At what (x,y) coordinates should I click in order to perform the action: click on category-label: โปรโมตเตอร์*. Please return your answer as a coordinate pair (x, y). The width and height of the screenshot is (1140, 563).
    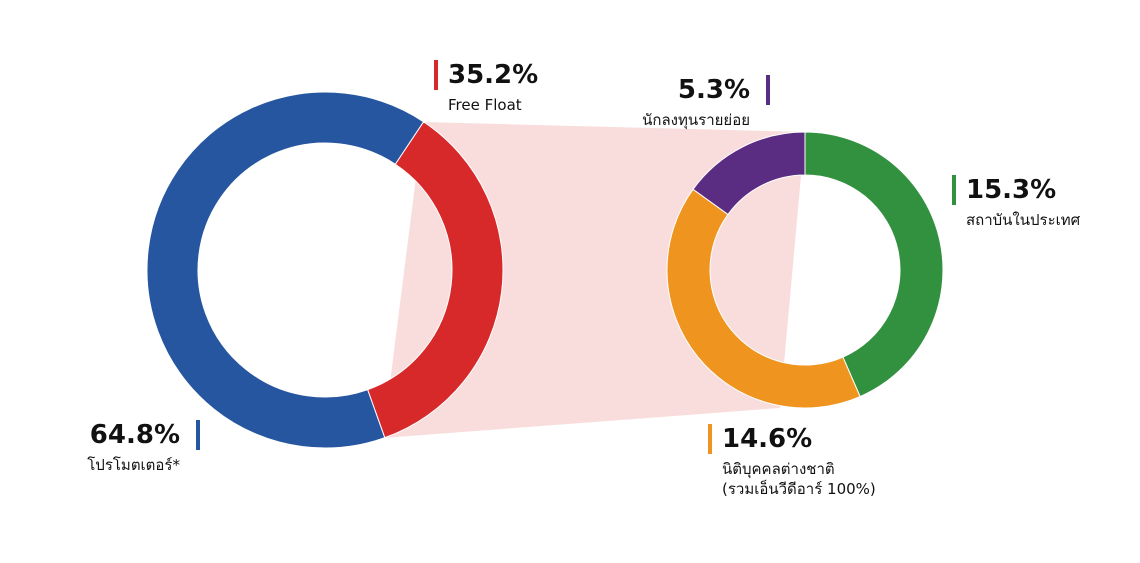
    Looking at the image, I should click on (133, 465).